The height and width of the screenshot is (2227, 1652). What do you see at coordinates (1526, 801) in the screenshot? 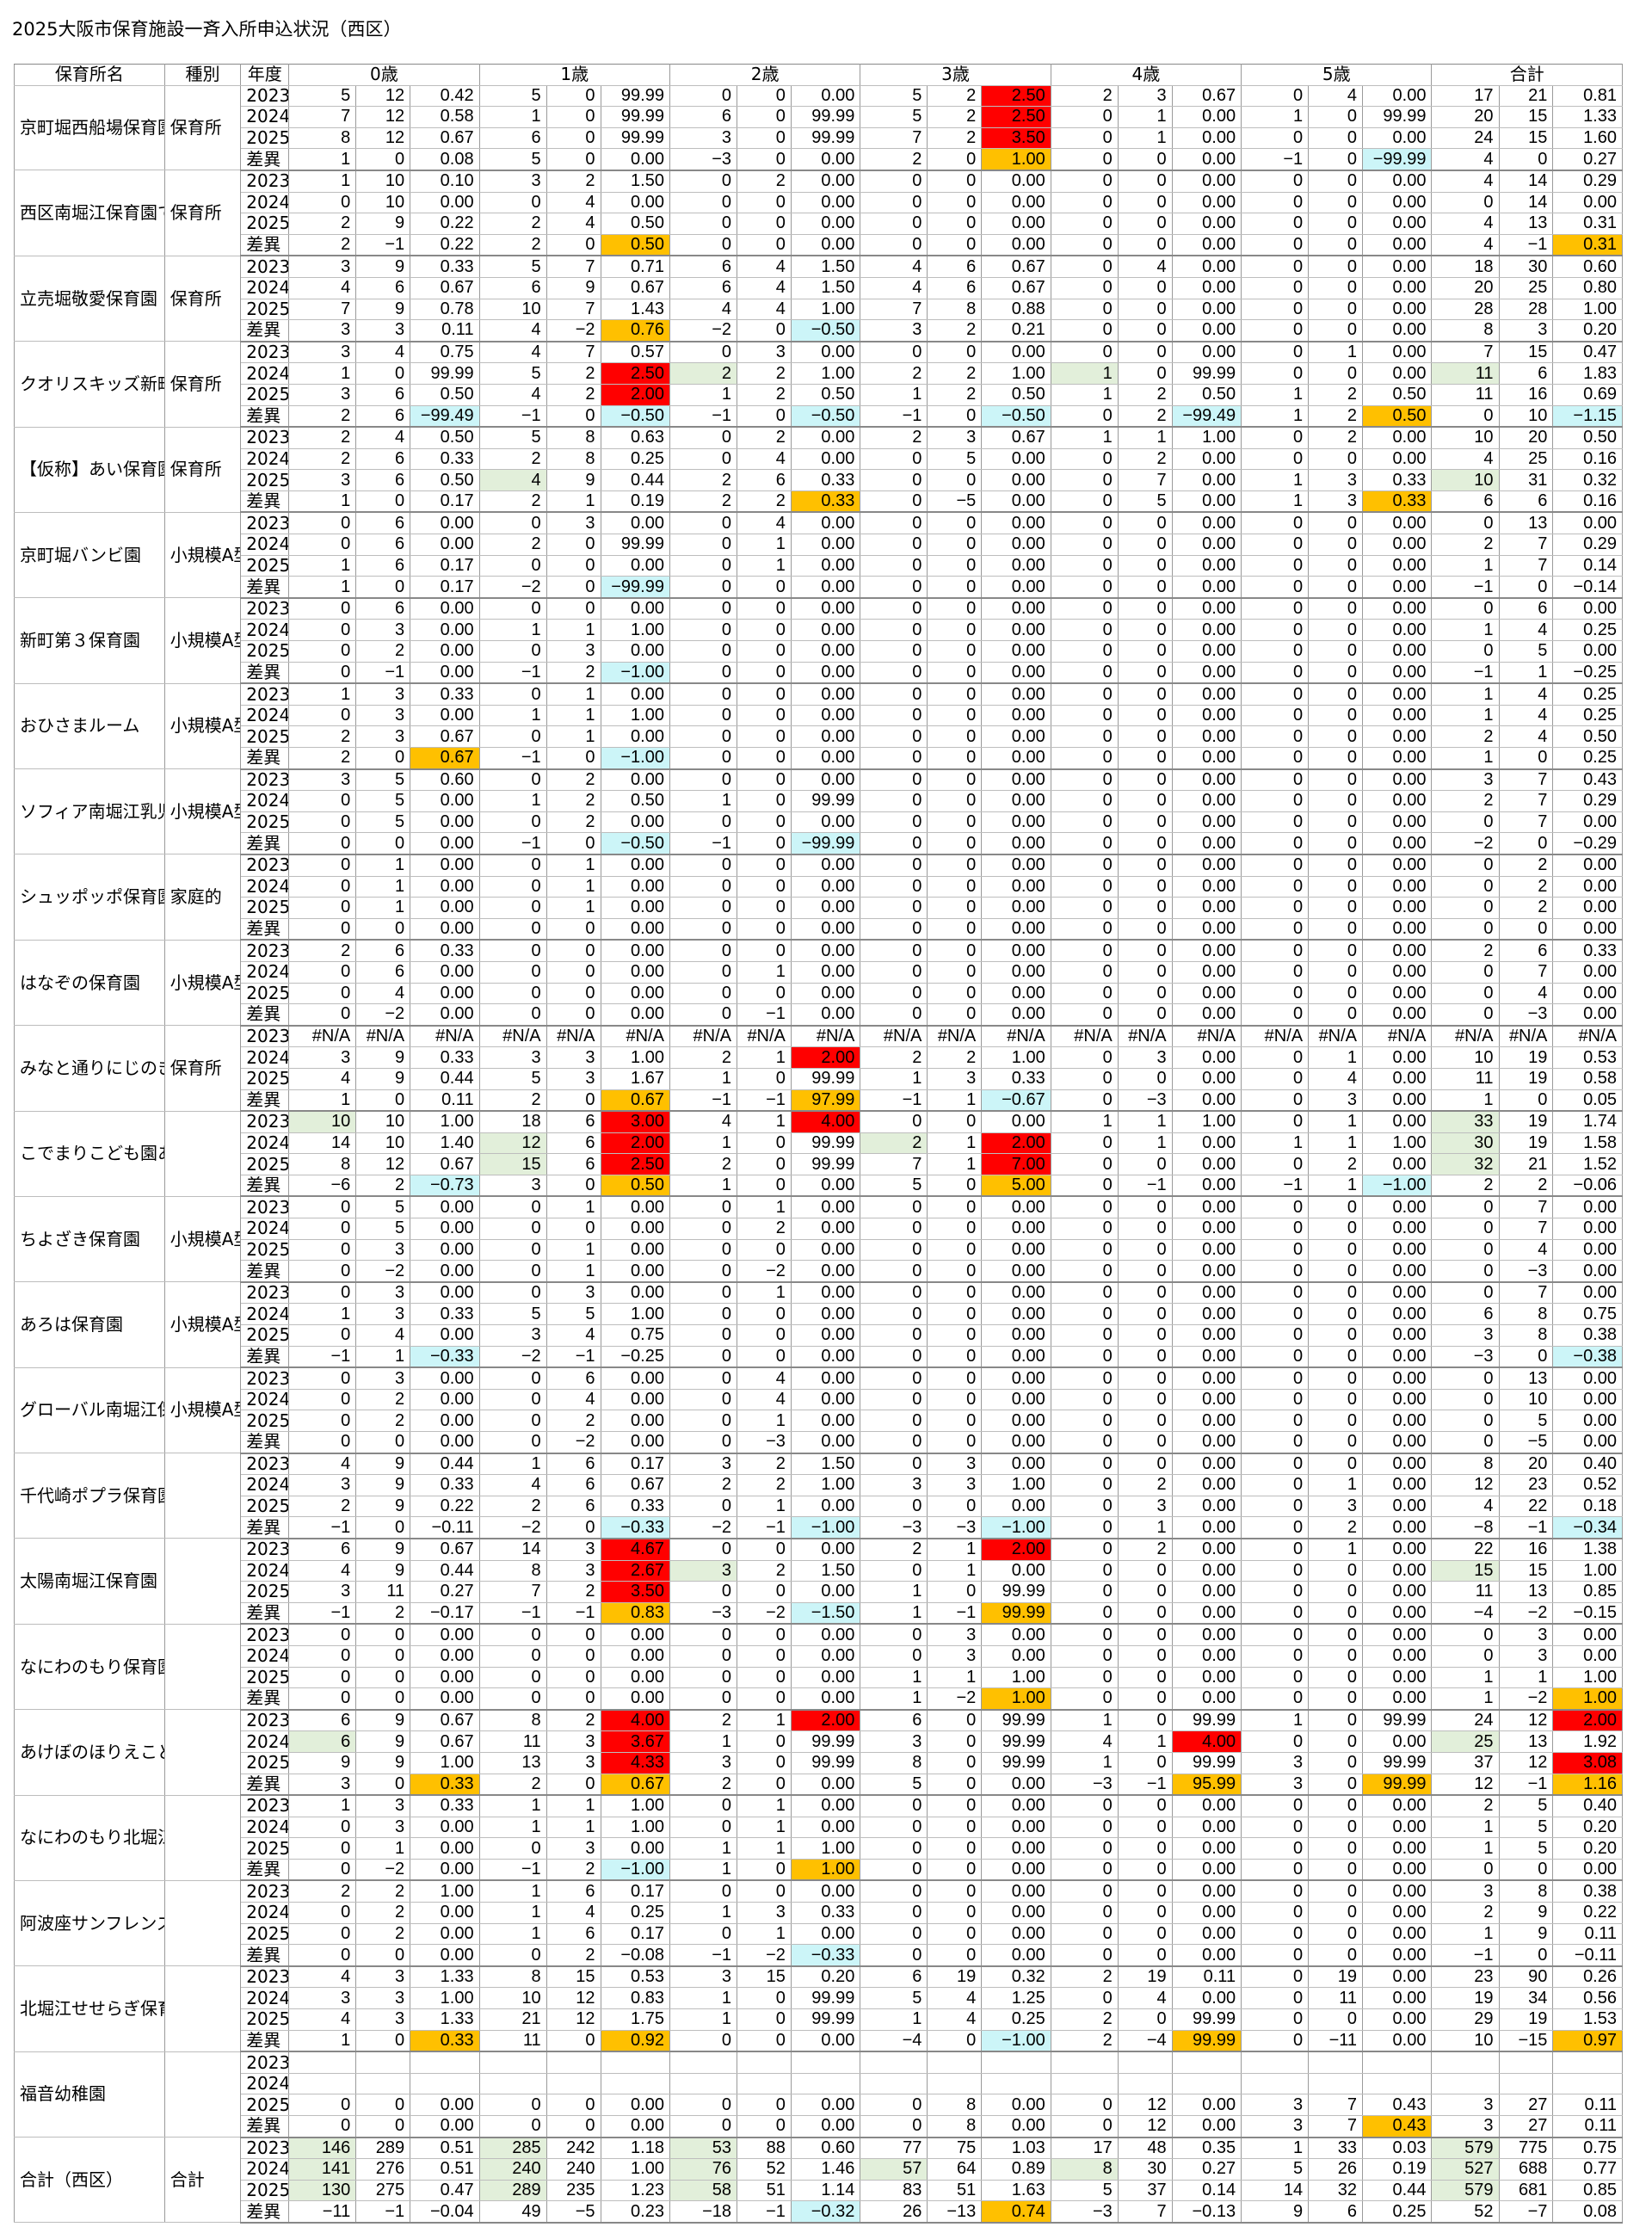
I see `cell-capacity: 7` at bounding box center [1526, 801].